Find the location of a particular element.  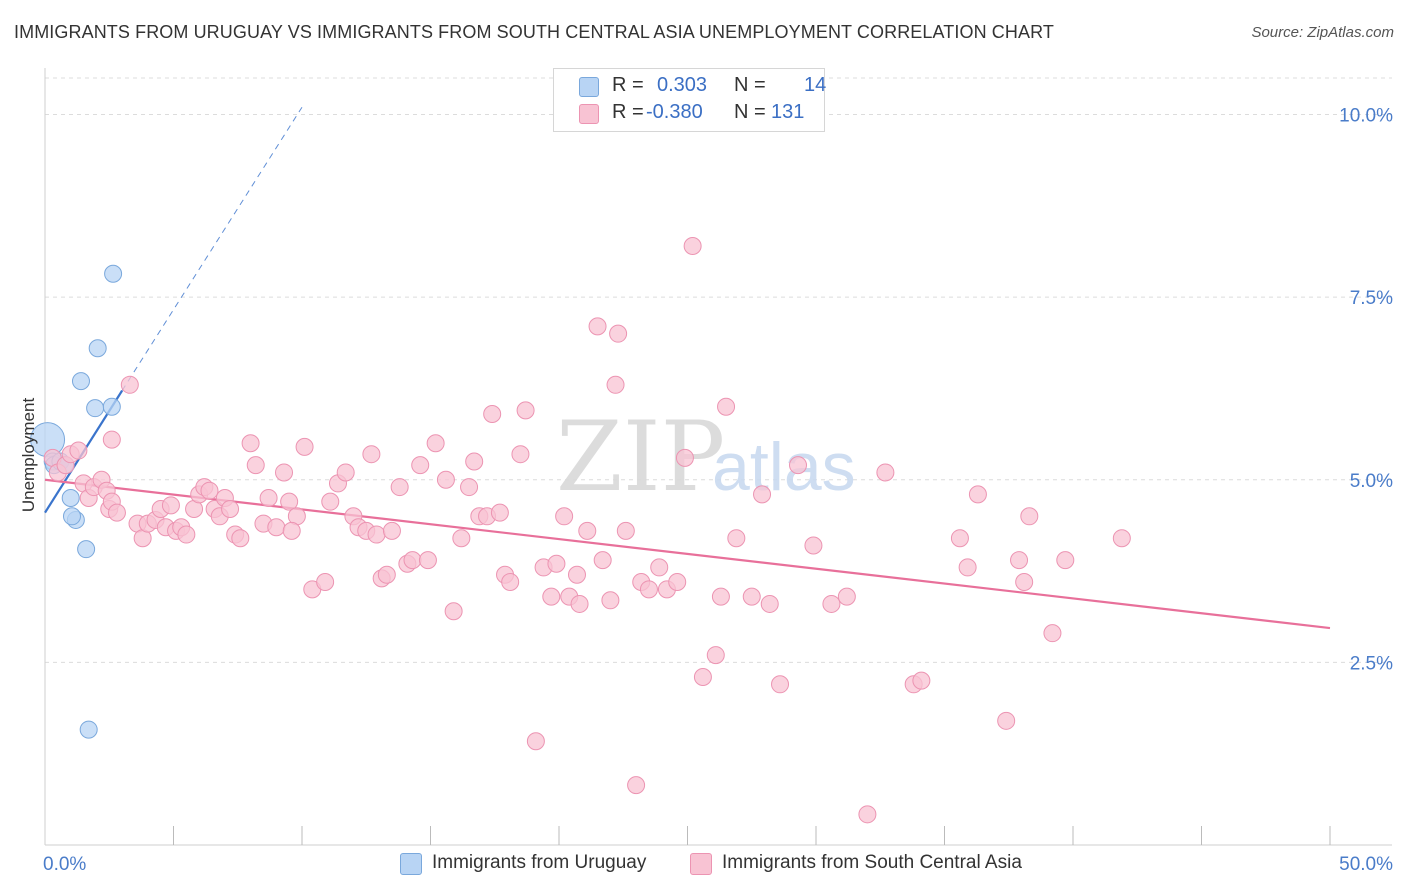

bottom-legend-label: Immigrants from Uruguay is located at coordinates (539, 862).